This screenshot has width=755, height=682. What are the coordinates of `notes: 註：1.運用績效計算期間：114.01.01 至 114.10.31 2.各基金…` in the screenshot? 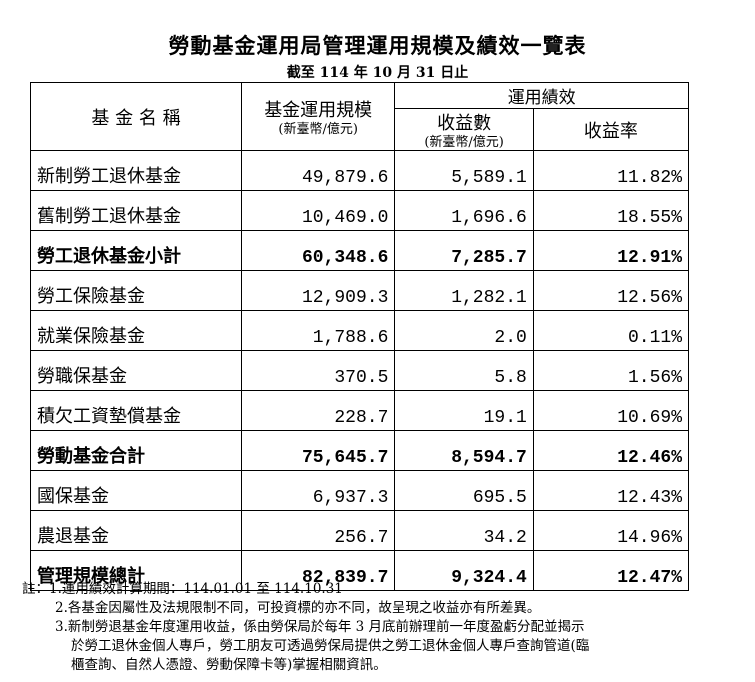 It's located at (305, 627).